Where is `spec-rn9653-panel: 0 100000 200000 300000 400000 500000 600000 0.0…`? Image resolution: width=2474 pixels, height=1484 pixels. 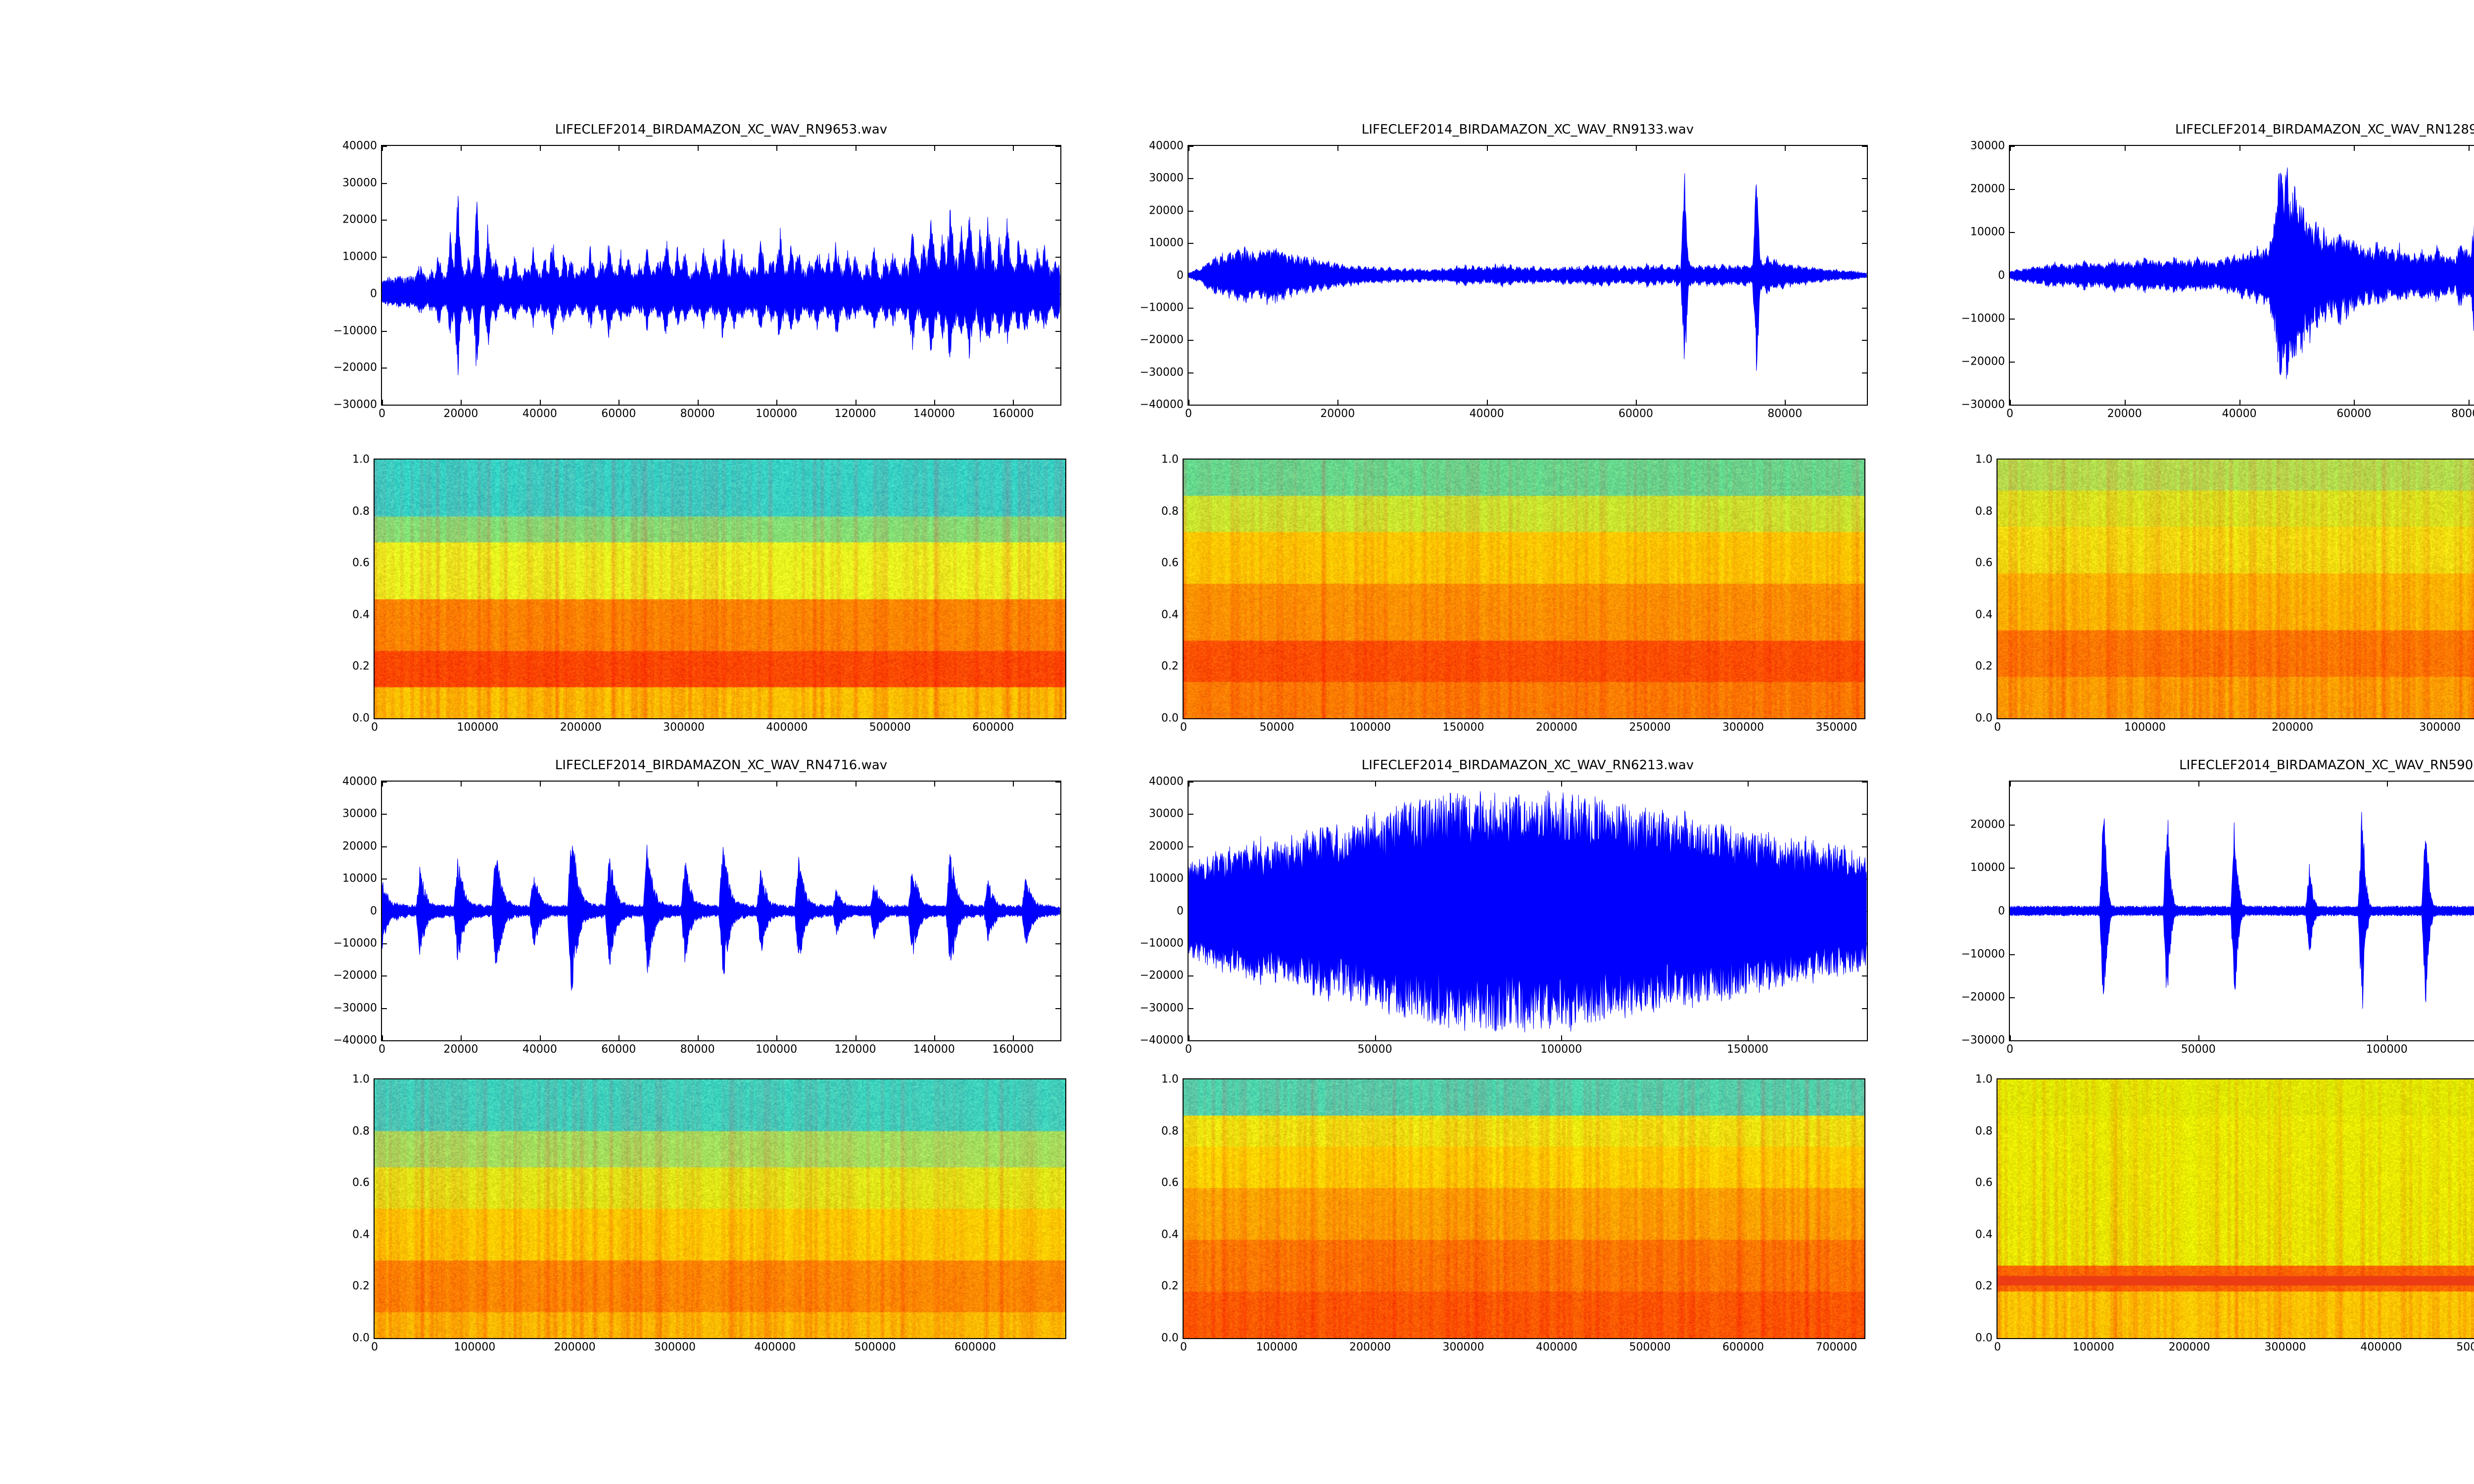
spec-rn9653-panel: 0 100000 200000 300000 400000 500000 600000 0.0… is located at coordinates (709, 594).